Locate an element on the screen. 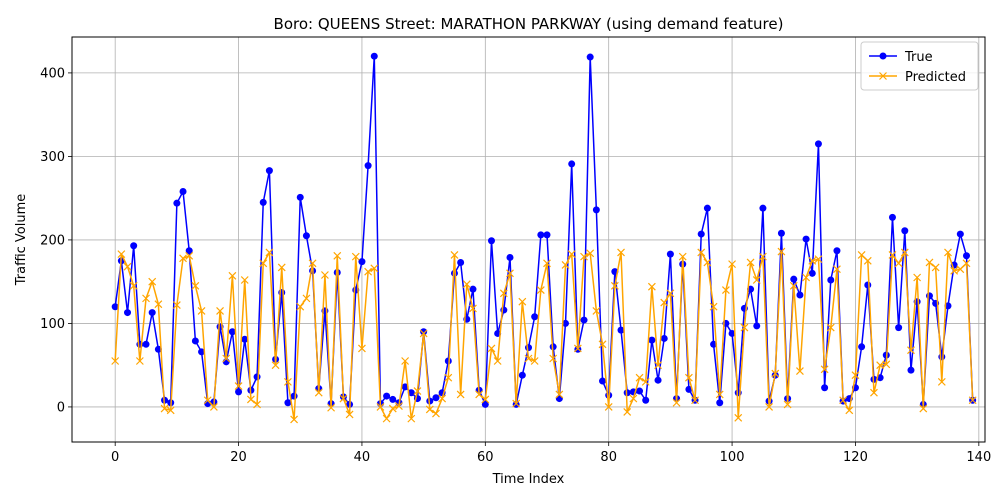  x-tick-label: 80 is located at coordinates (608, 457).